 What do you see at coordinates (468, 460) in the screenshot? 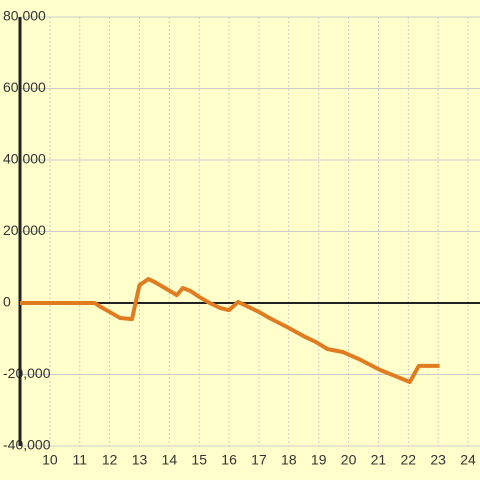
I see `x-tick-label: 24` at bounding box center [468, 460].